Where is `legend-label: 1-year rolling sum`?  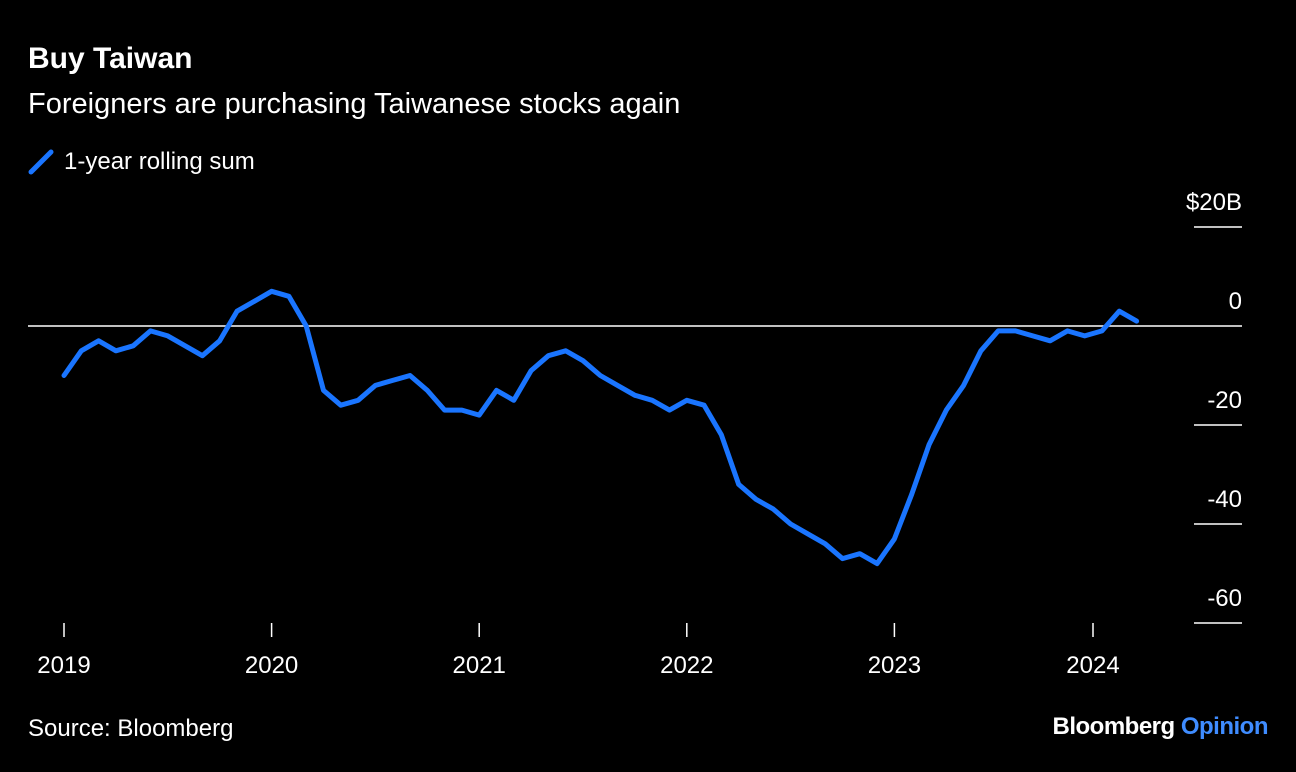 legend-label: 1-year rolling sum is located at coordinates (159, 161).